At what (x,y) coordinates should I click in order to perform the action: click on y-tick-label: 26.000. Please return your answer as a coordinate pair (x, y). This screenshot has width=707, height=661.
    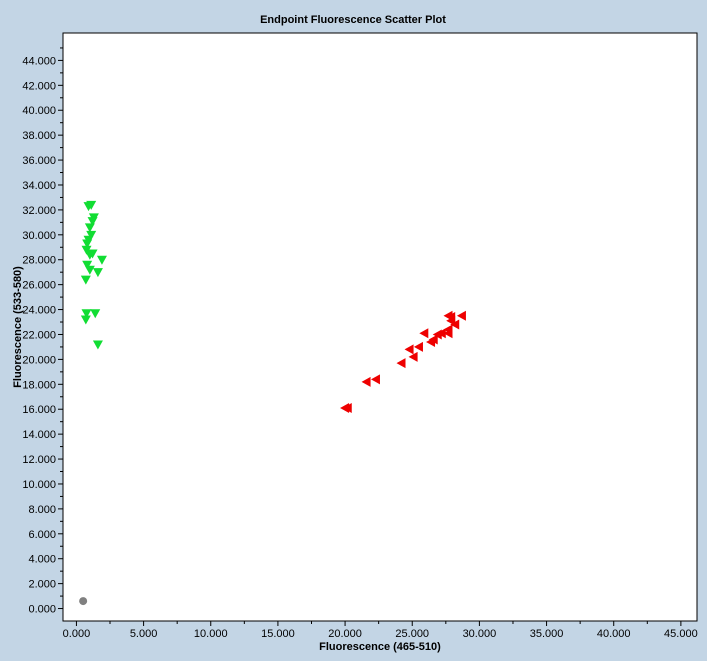
    Looking at the image, I should click on (39, 286).